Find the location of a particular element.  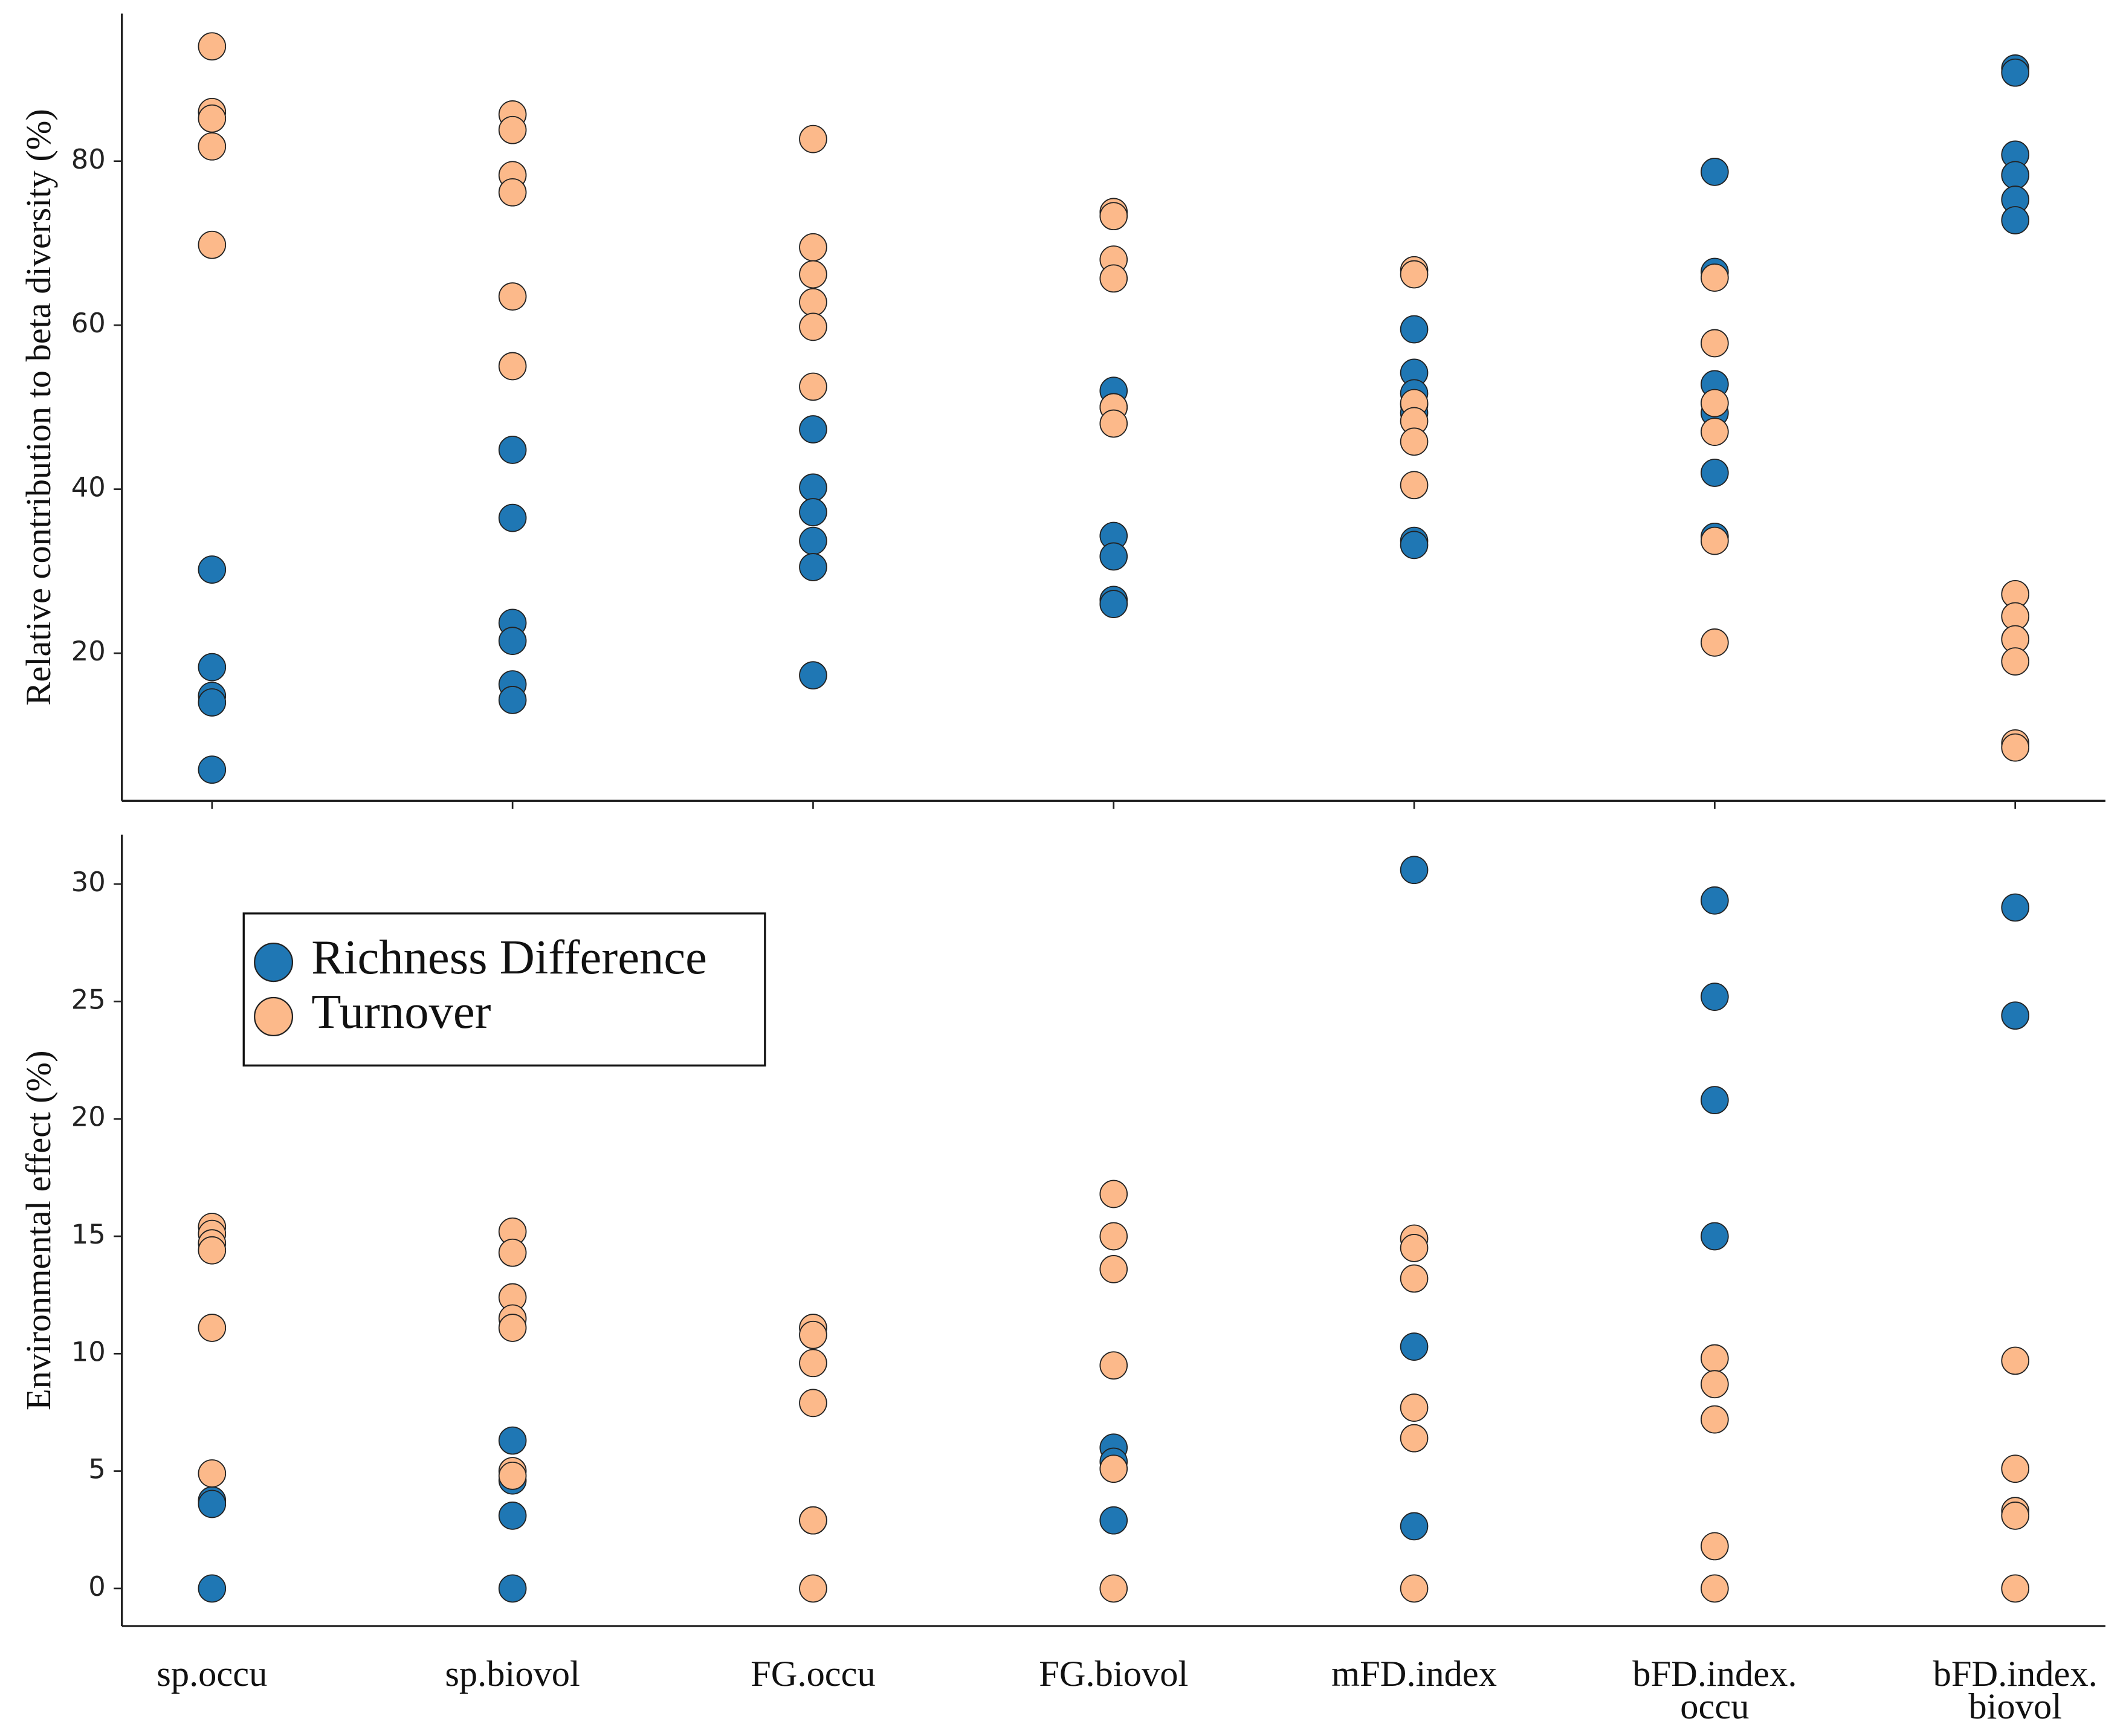

y-tick-label: 0 is located at coordinates (97, 1586).